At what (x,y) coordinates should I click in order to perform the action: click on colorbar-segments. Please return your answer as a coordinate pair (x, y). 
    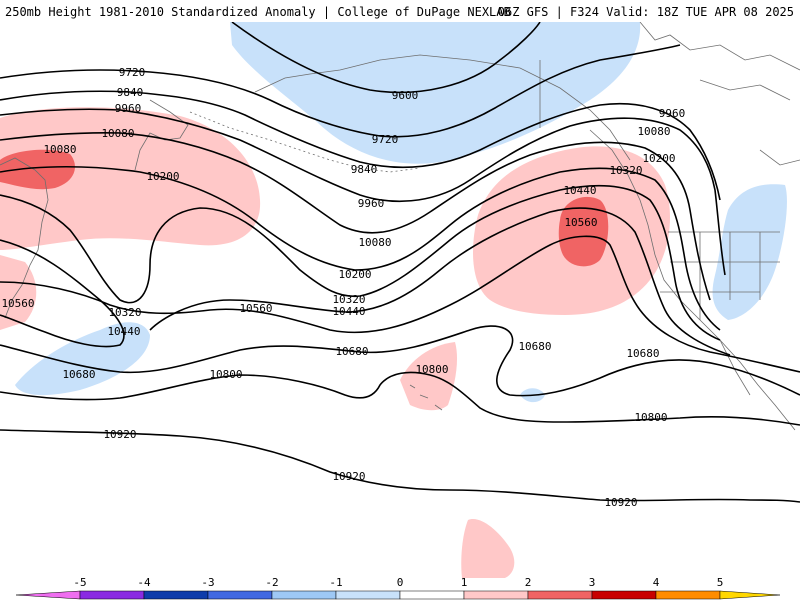
    Looking at the image, I should click on (398, 595).